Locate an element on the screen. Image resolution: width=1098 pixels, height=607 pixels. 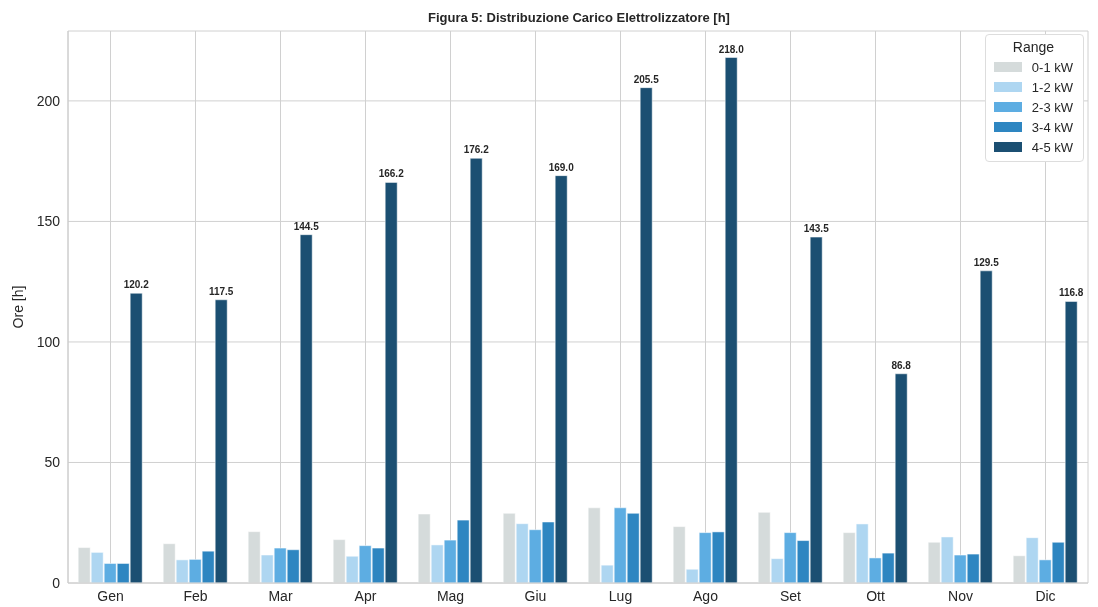
x-tick-label: Mar is located at coordinates (280, 595).